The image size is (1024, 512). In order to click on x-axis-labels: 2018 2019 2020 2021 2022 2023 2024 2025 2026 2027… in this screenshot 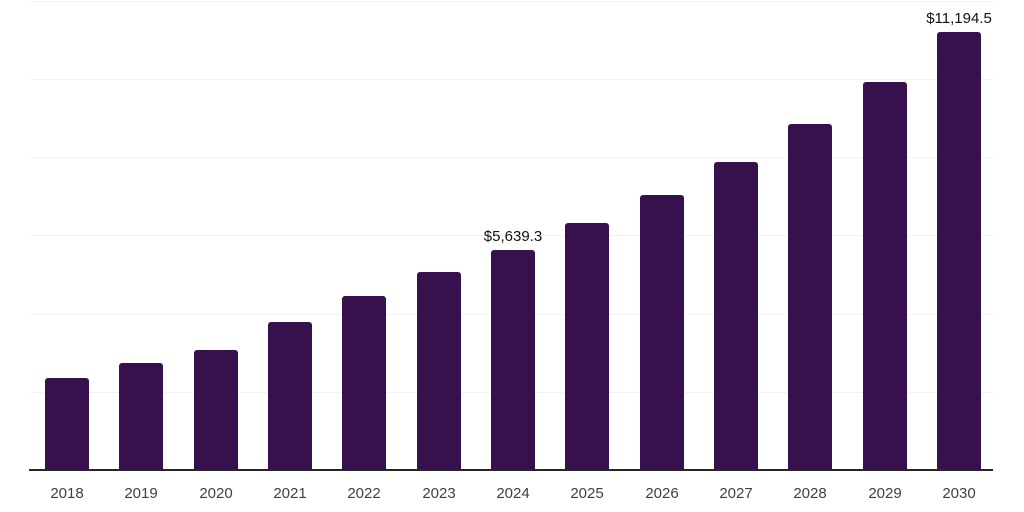, I will do `click(511, 496)`.